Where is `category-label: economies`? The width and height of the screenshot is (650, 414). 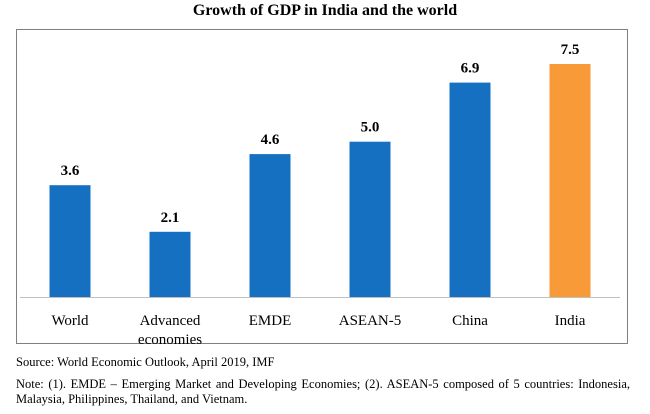 category-label: economies is located at coordinates (170, 340).